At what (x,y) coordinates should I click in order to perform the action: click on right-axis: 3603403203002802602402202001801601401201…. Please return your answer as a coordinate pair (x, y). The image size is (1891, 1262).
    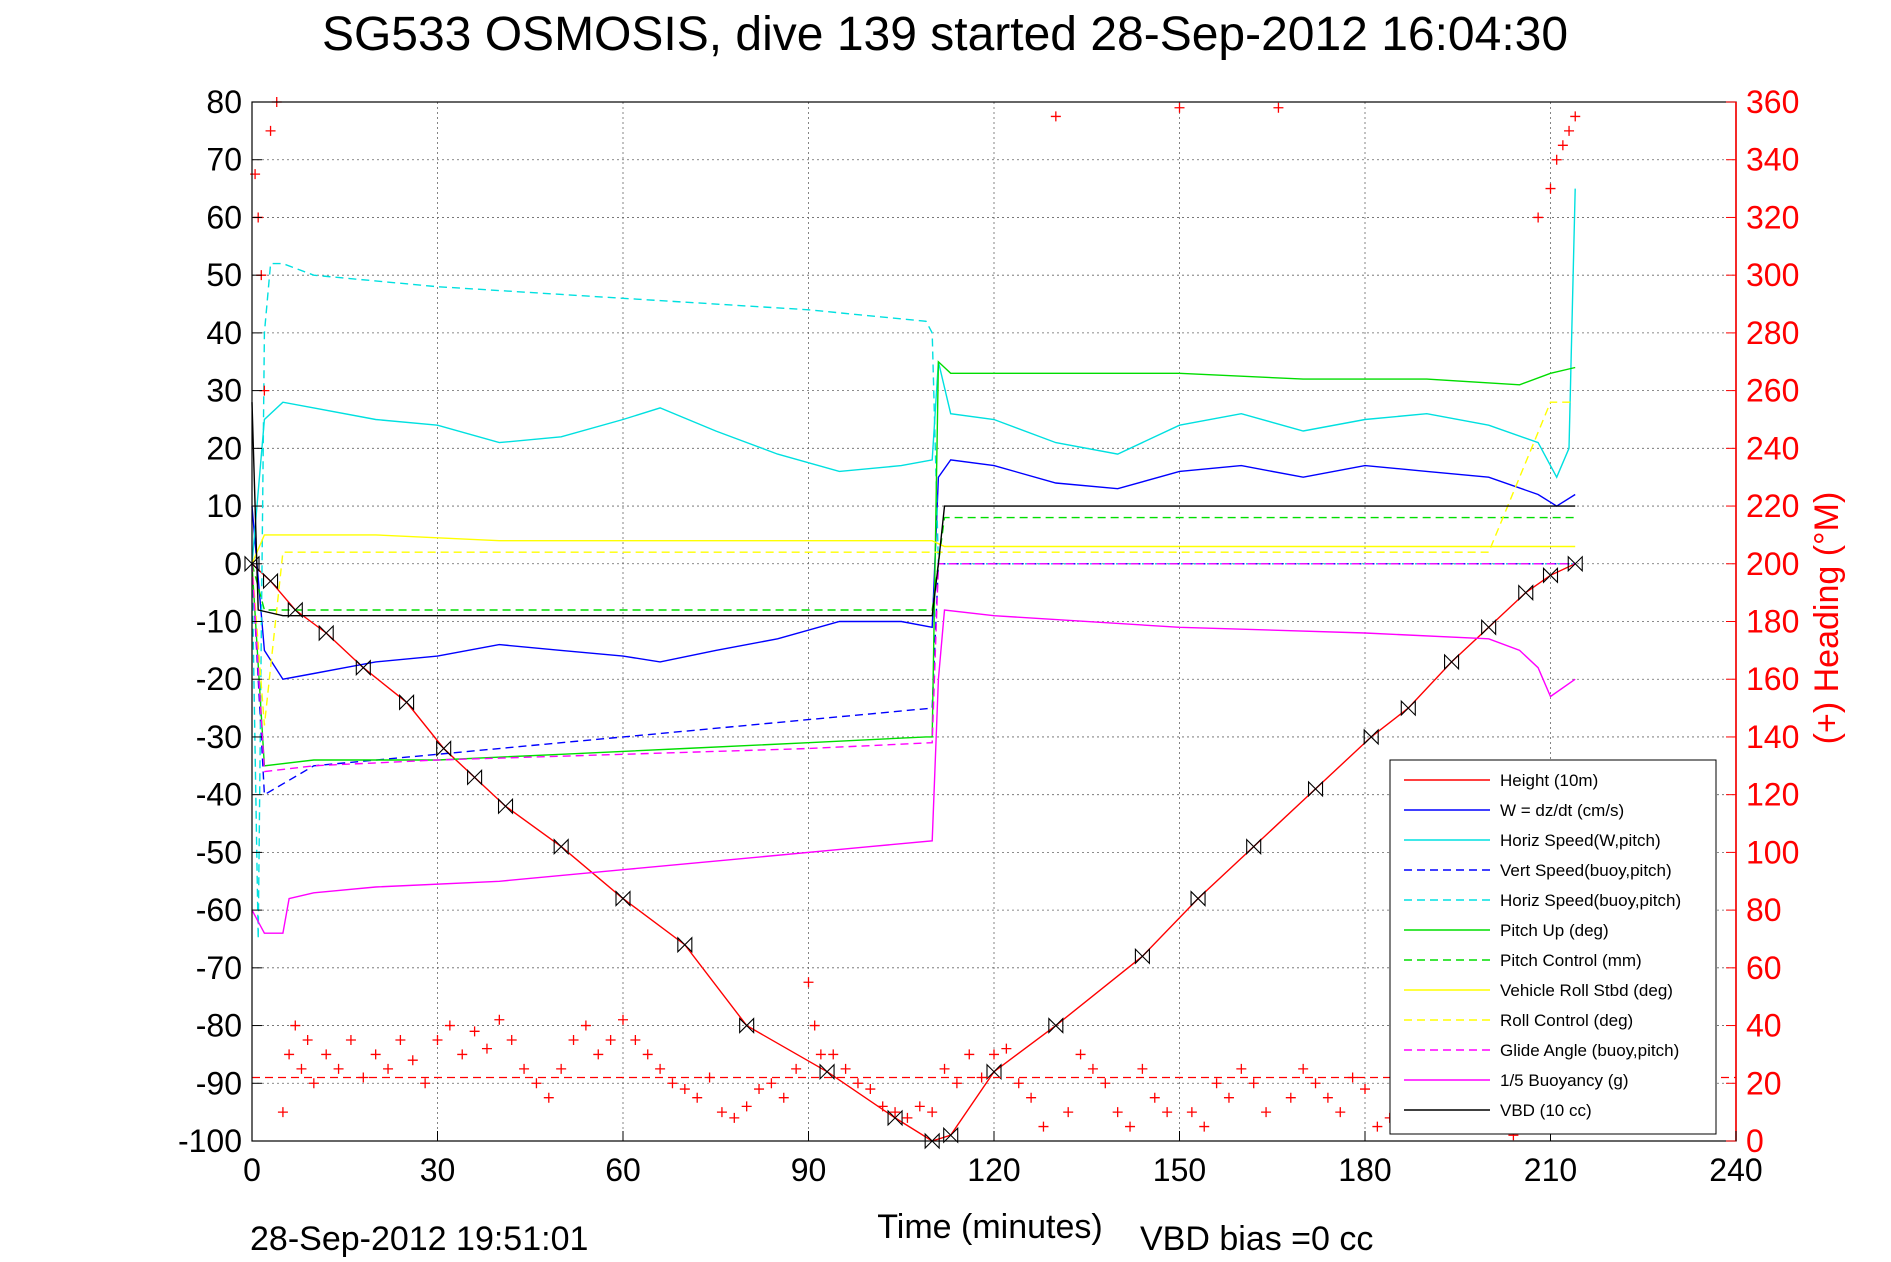
    Looking at the image, I should click on (1762, 621).